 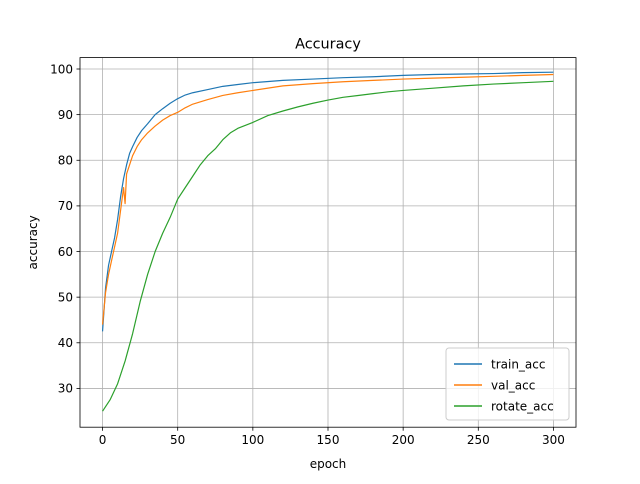 I want to click on legend-box, so click(x=507, y=384).